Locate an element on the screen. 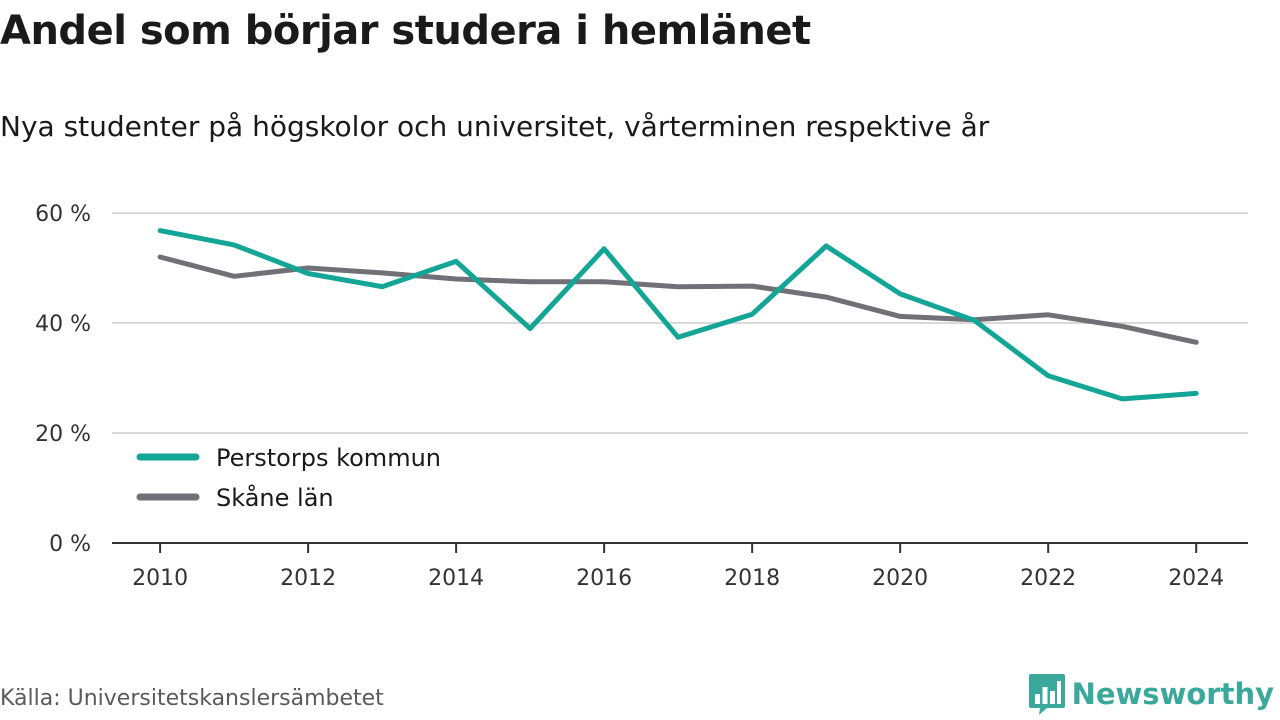 This screenshot has width=1280, height=720. brand-name: Newsworthy is located at coordinates (1172, 694).